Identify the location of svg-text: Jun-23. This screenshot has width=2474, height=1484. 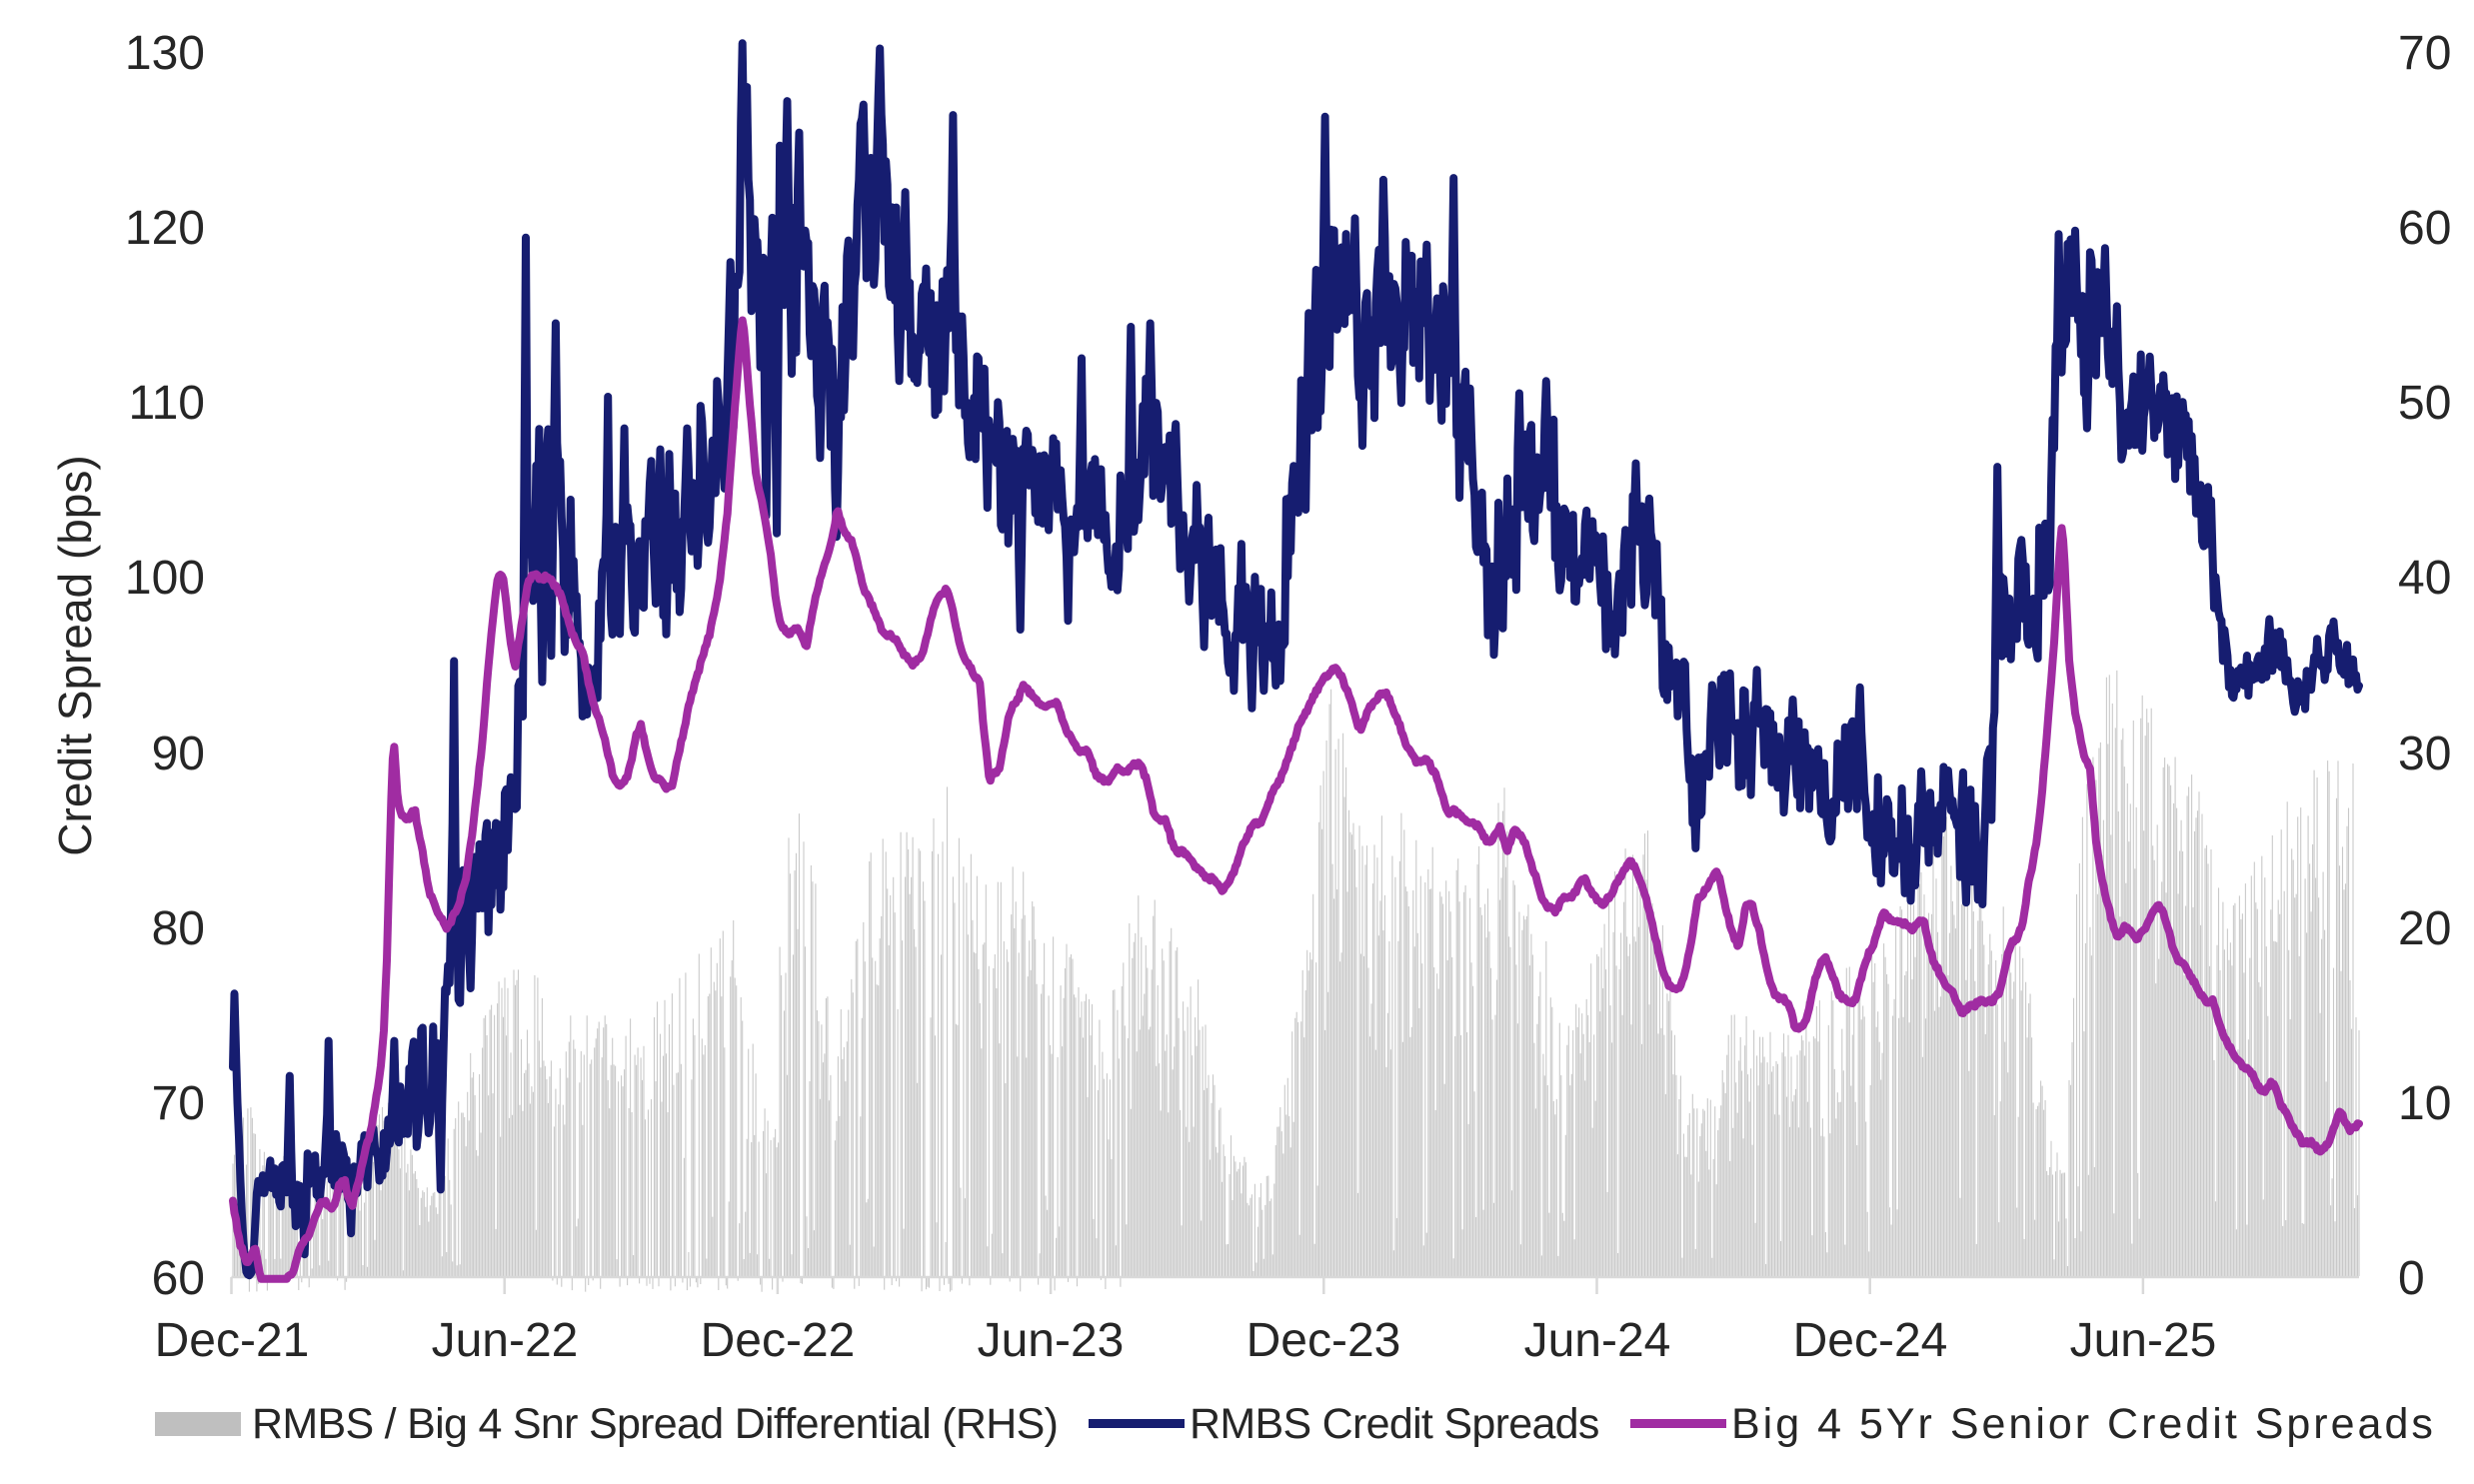
(1051, 1340).